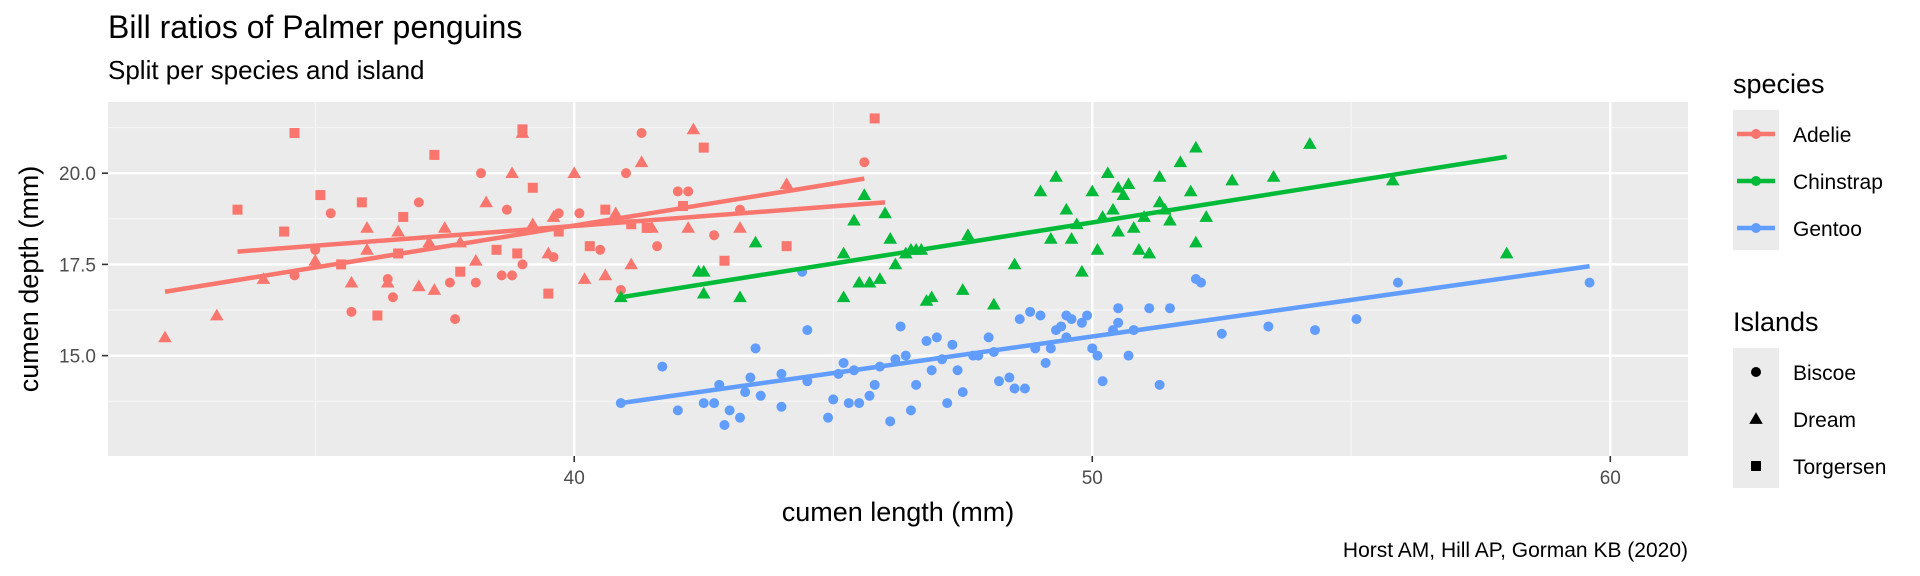  I want to click on y-tick-label: 15.0, so click(77, 357).